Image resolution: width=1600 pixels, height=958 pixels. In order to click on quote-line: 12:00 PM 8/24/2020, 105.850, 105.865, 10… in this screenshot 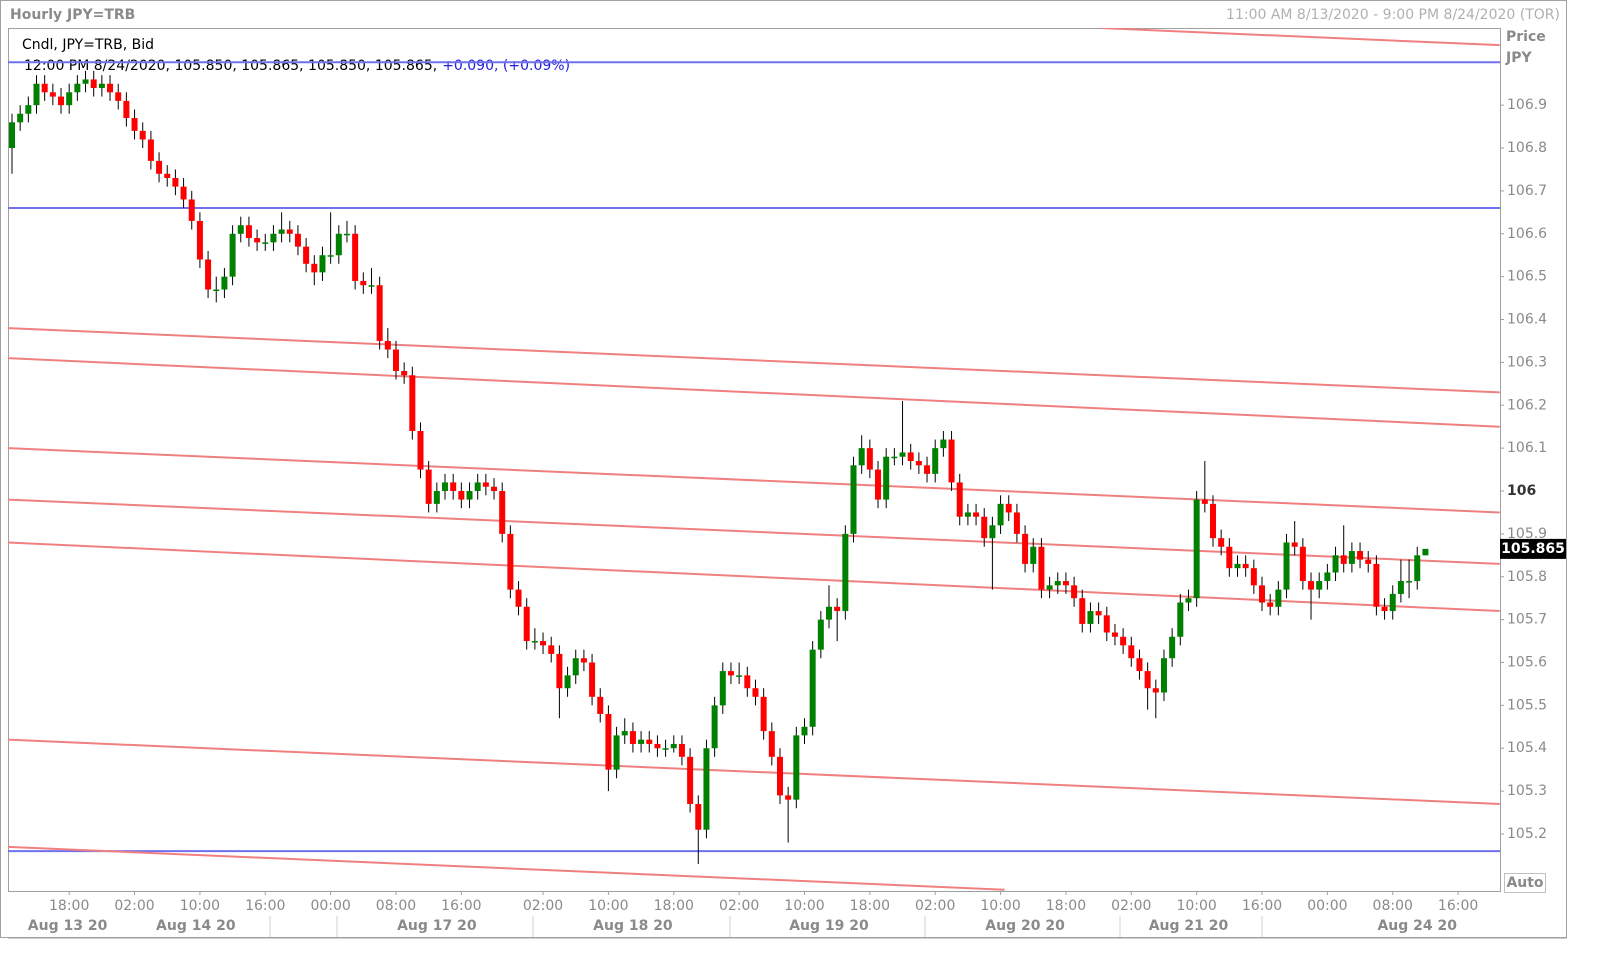, I will do `click(297, 66)`.